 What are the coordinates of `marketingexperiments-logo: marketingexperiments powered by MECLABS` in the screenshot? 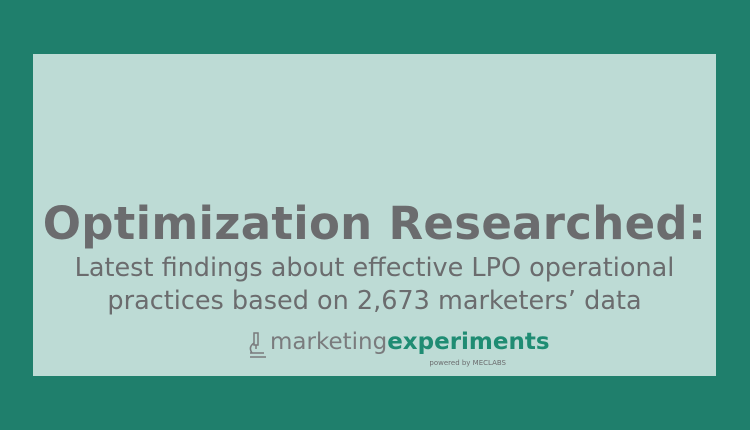 It's located at (398, 349).